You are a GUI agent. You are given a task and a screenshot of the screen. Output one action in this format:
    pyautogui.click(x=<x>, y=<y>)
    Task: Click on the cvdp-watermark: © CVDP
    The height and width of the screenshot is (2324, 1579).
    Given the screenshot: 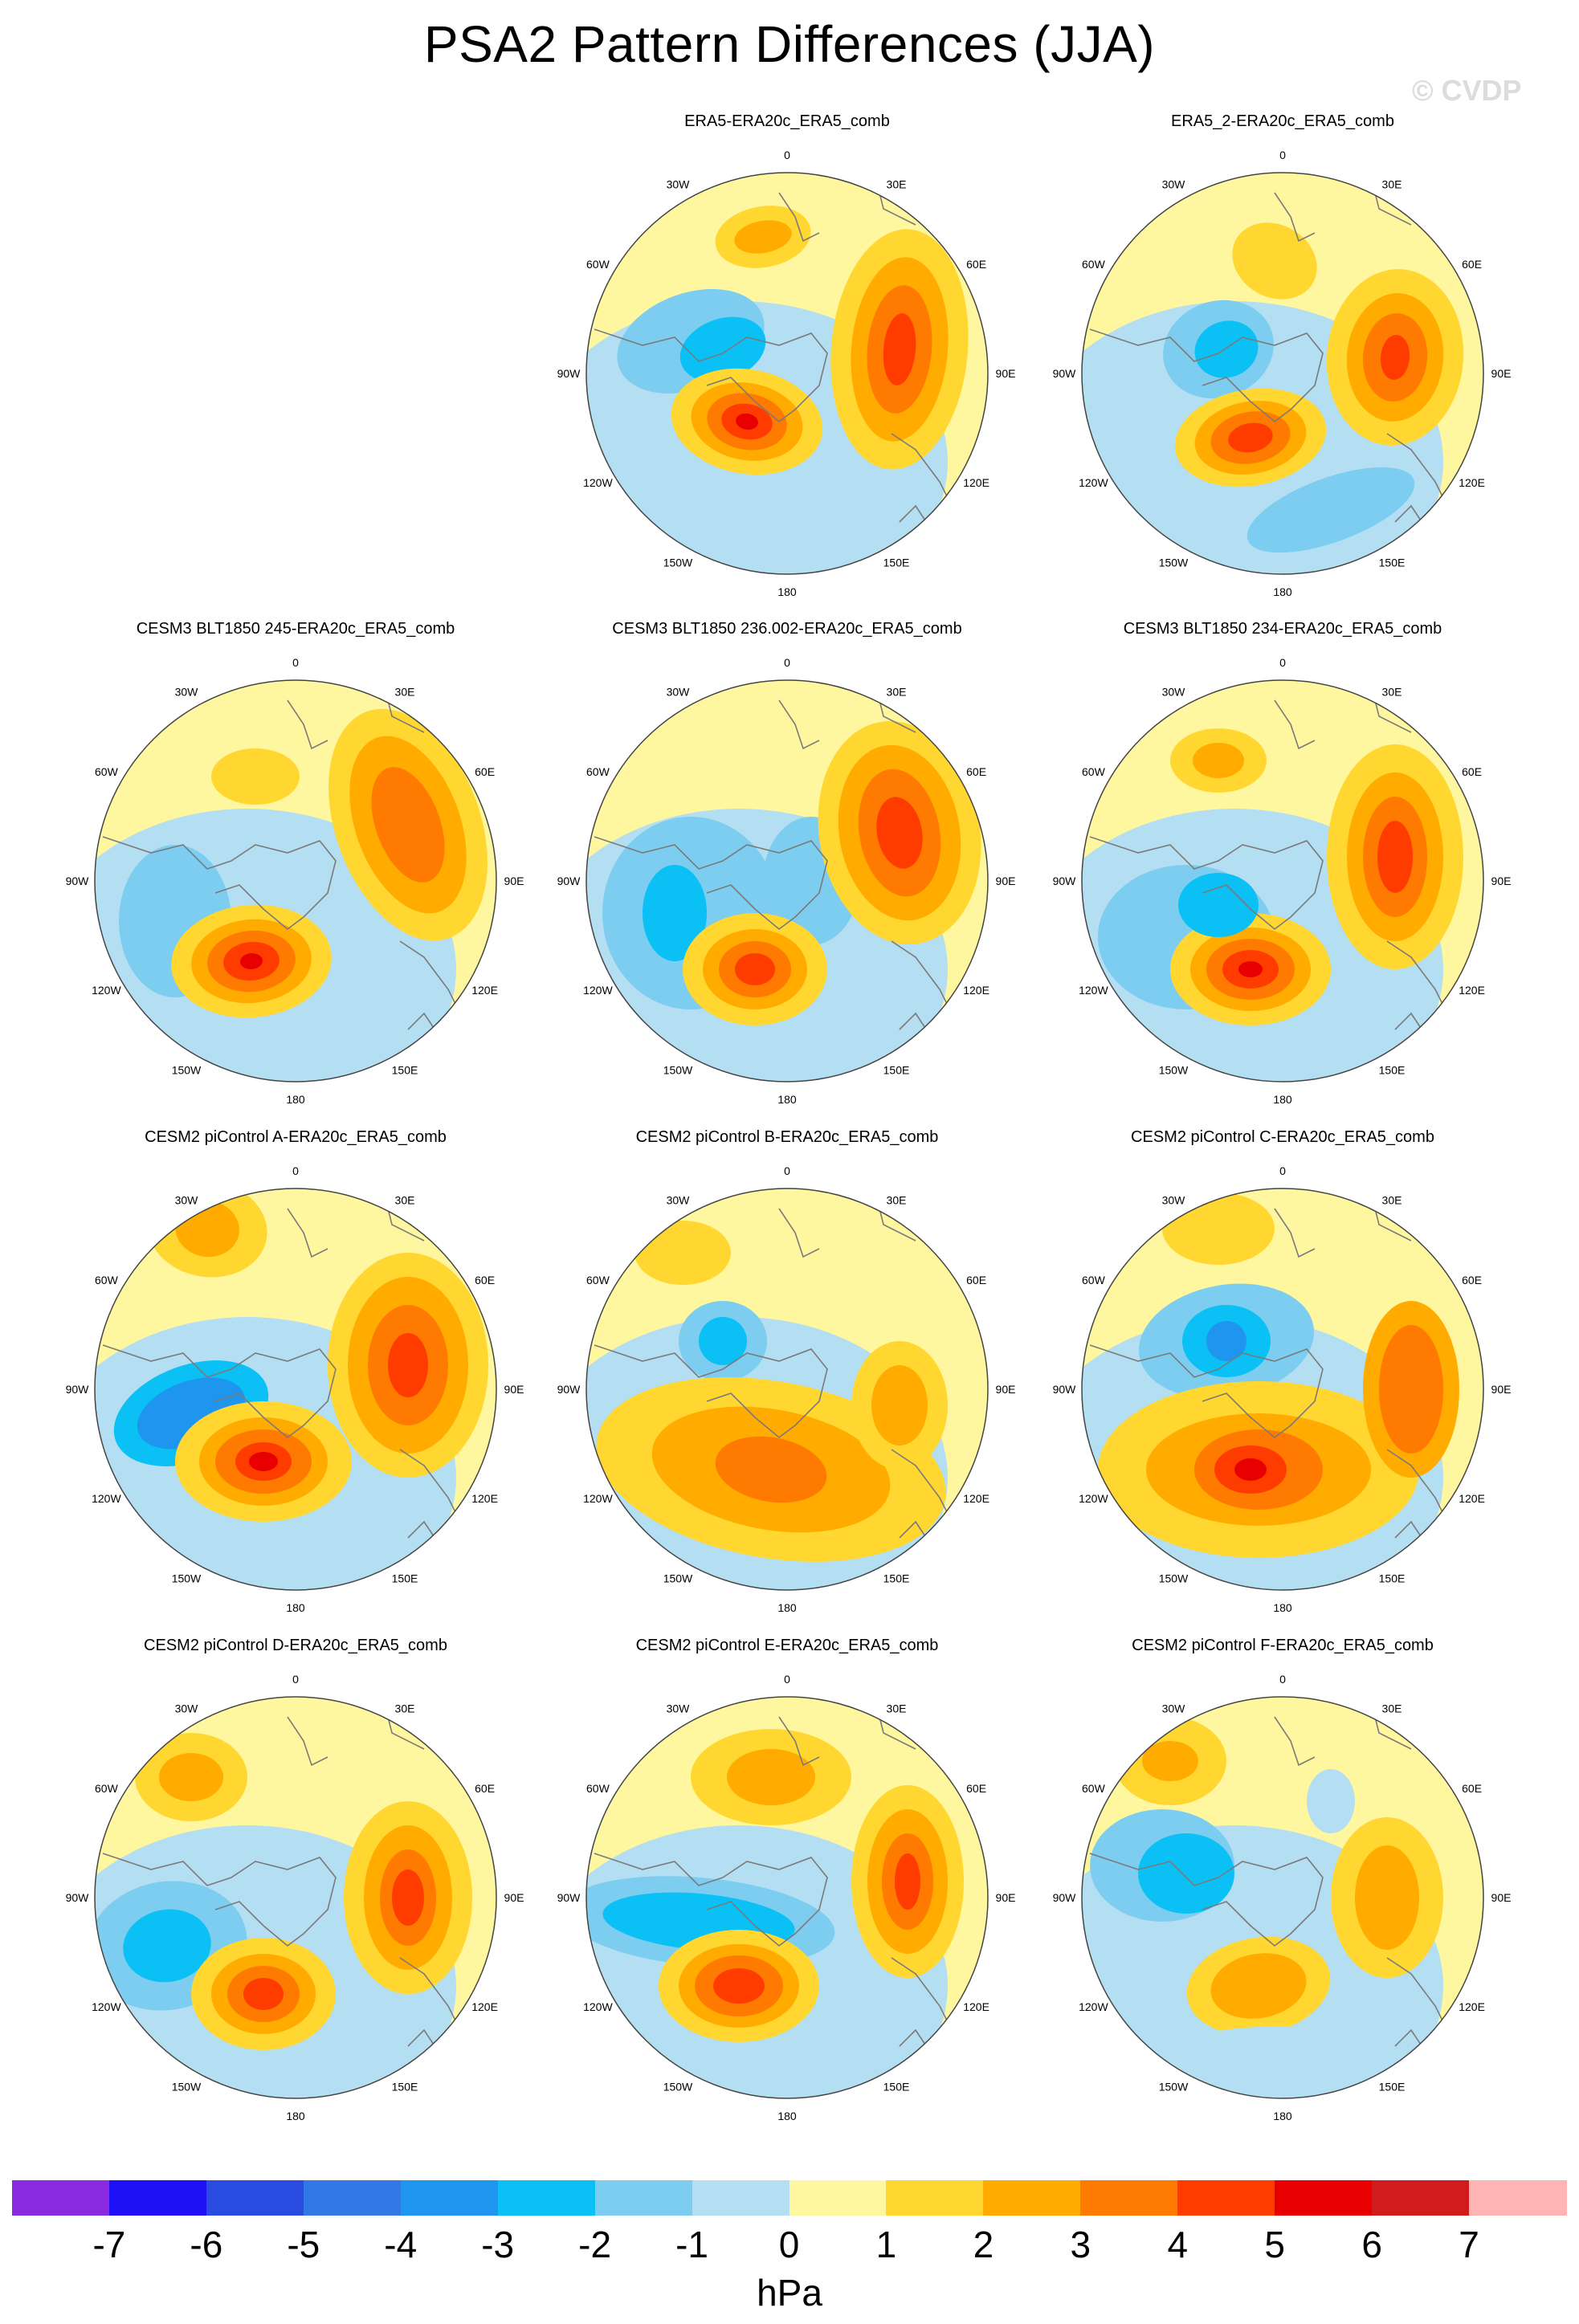 What is the action you would take?
    pyautogui.click(x=1467, y=91)
    